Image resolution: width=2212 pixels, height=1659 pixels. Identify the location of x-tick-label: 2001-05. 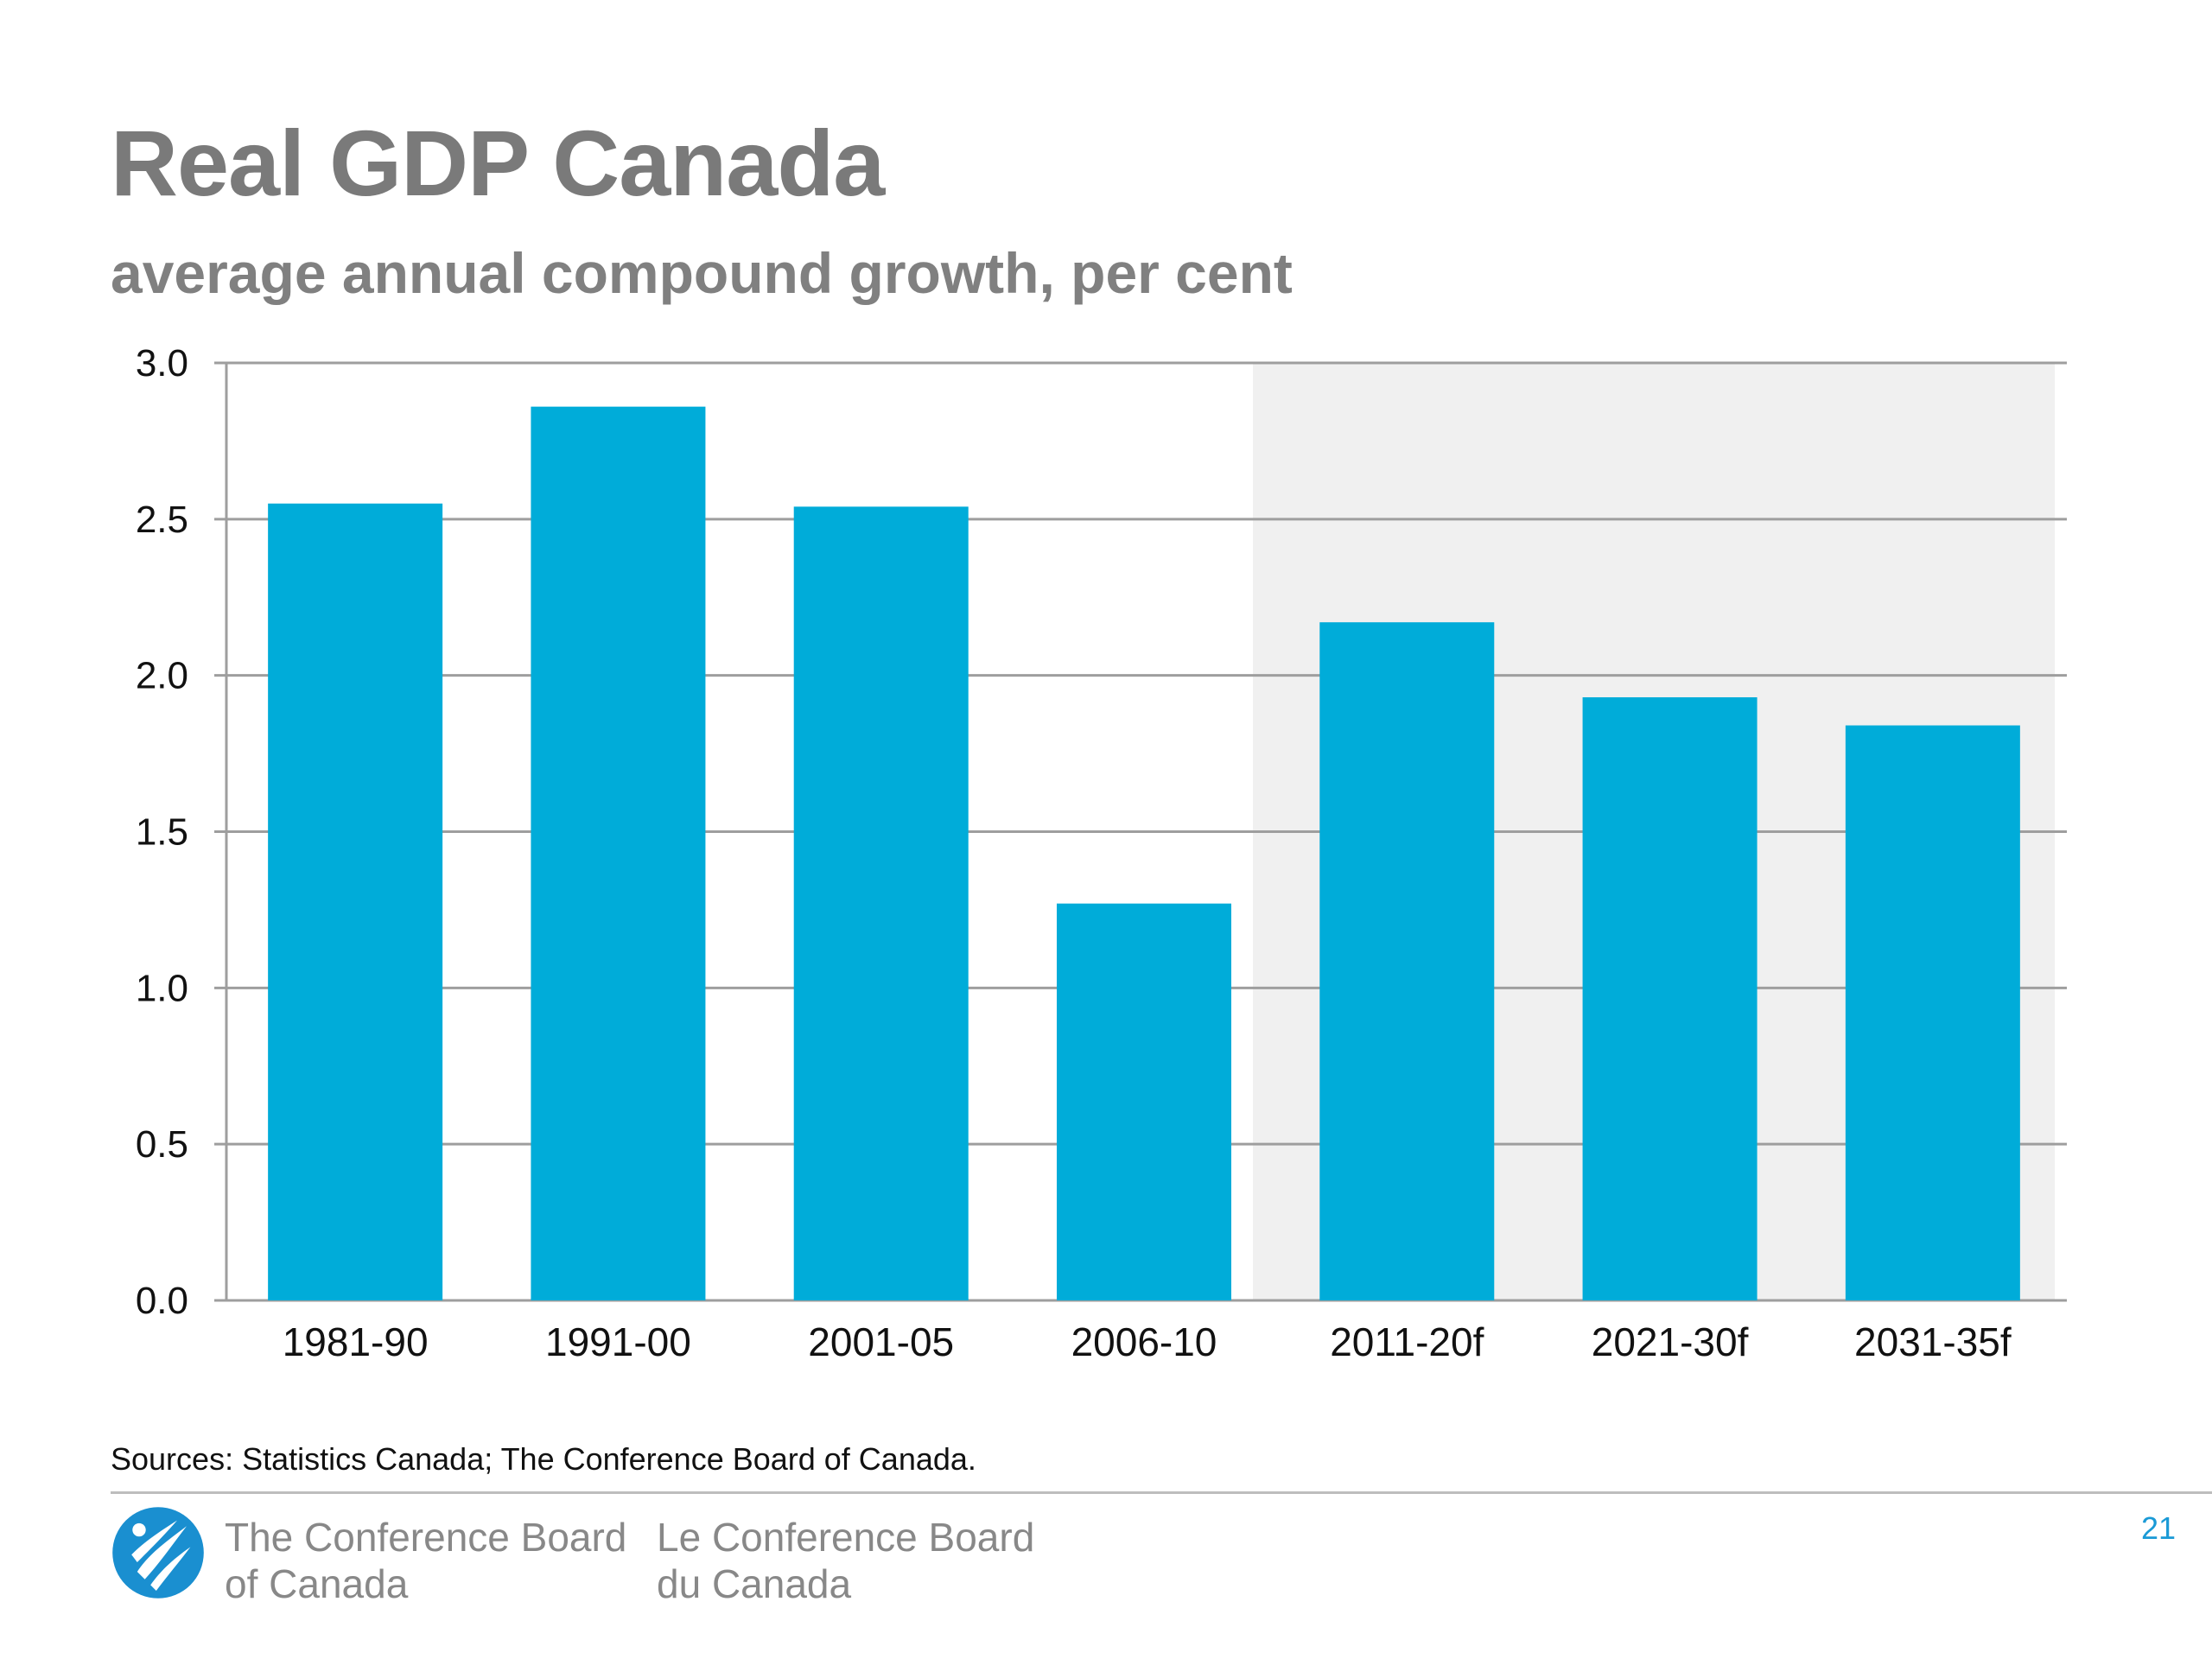
(881, 1341).